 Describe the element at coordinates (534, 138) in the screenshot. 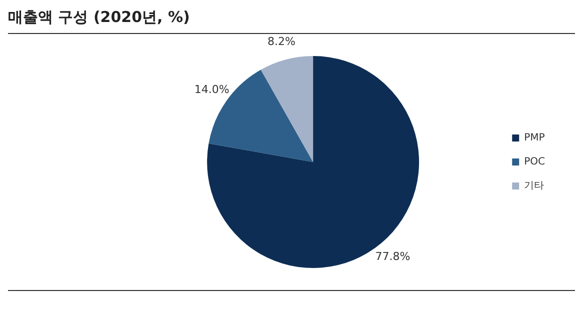

I see `legend-label: PMP` at that location.